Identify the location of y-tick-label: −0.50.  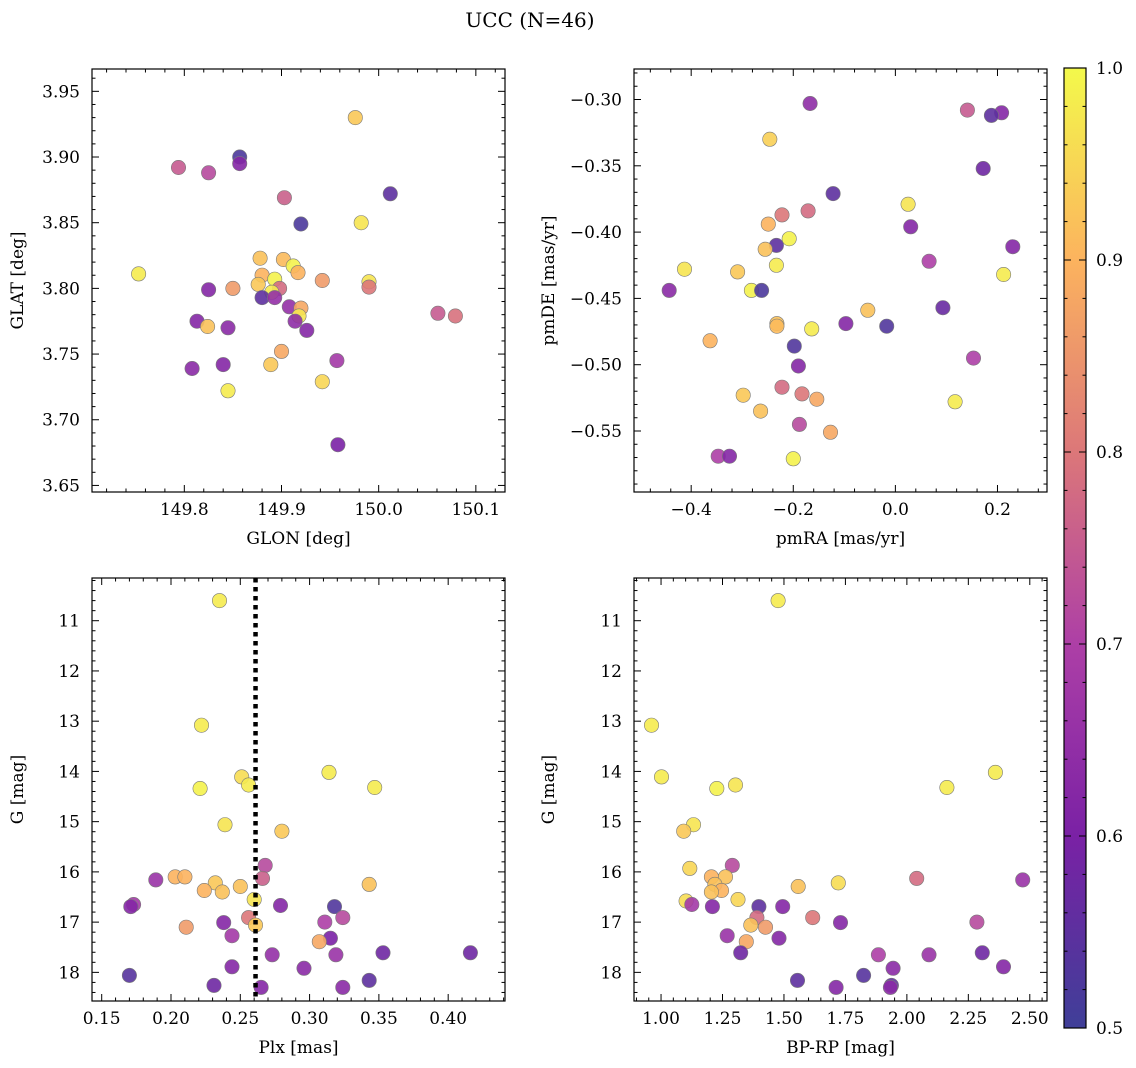
(596, 366).